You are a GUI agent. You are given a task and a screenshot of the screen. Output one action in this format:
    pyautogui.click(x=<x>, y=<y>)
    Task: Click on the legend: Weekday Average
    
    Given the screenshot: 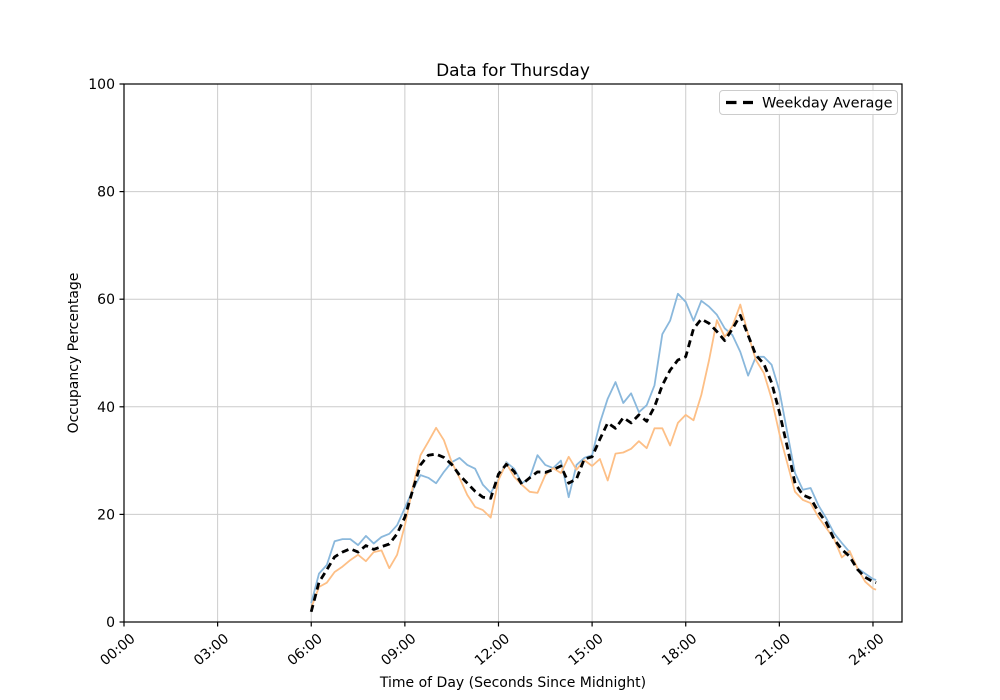 What is the action you would take?
    pyautogui.click(x=808, y=102)
    